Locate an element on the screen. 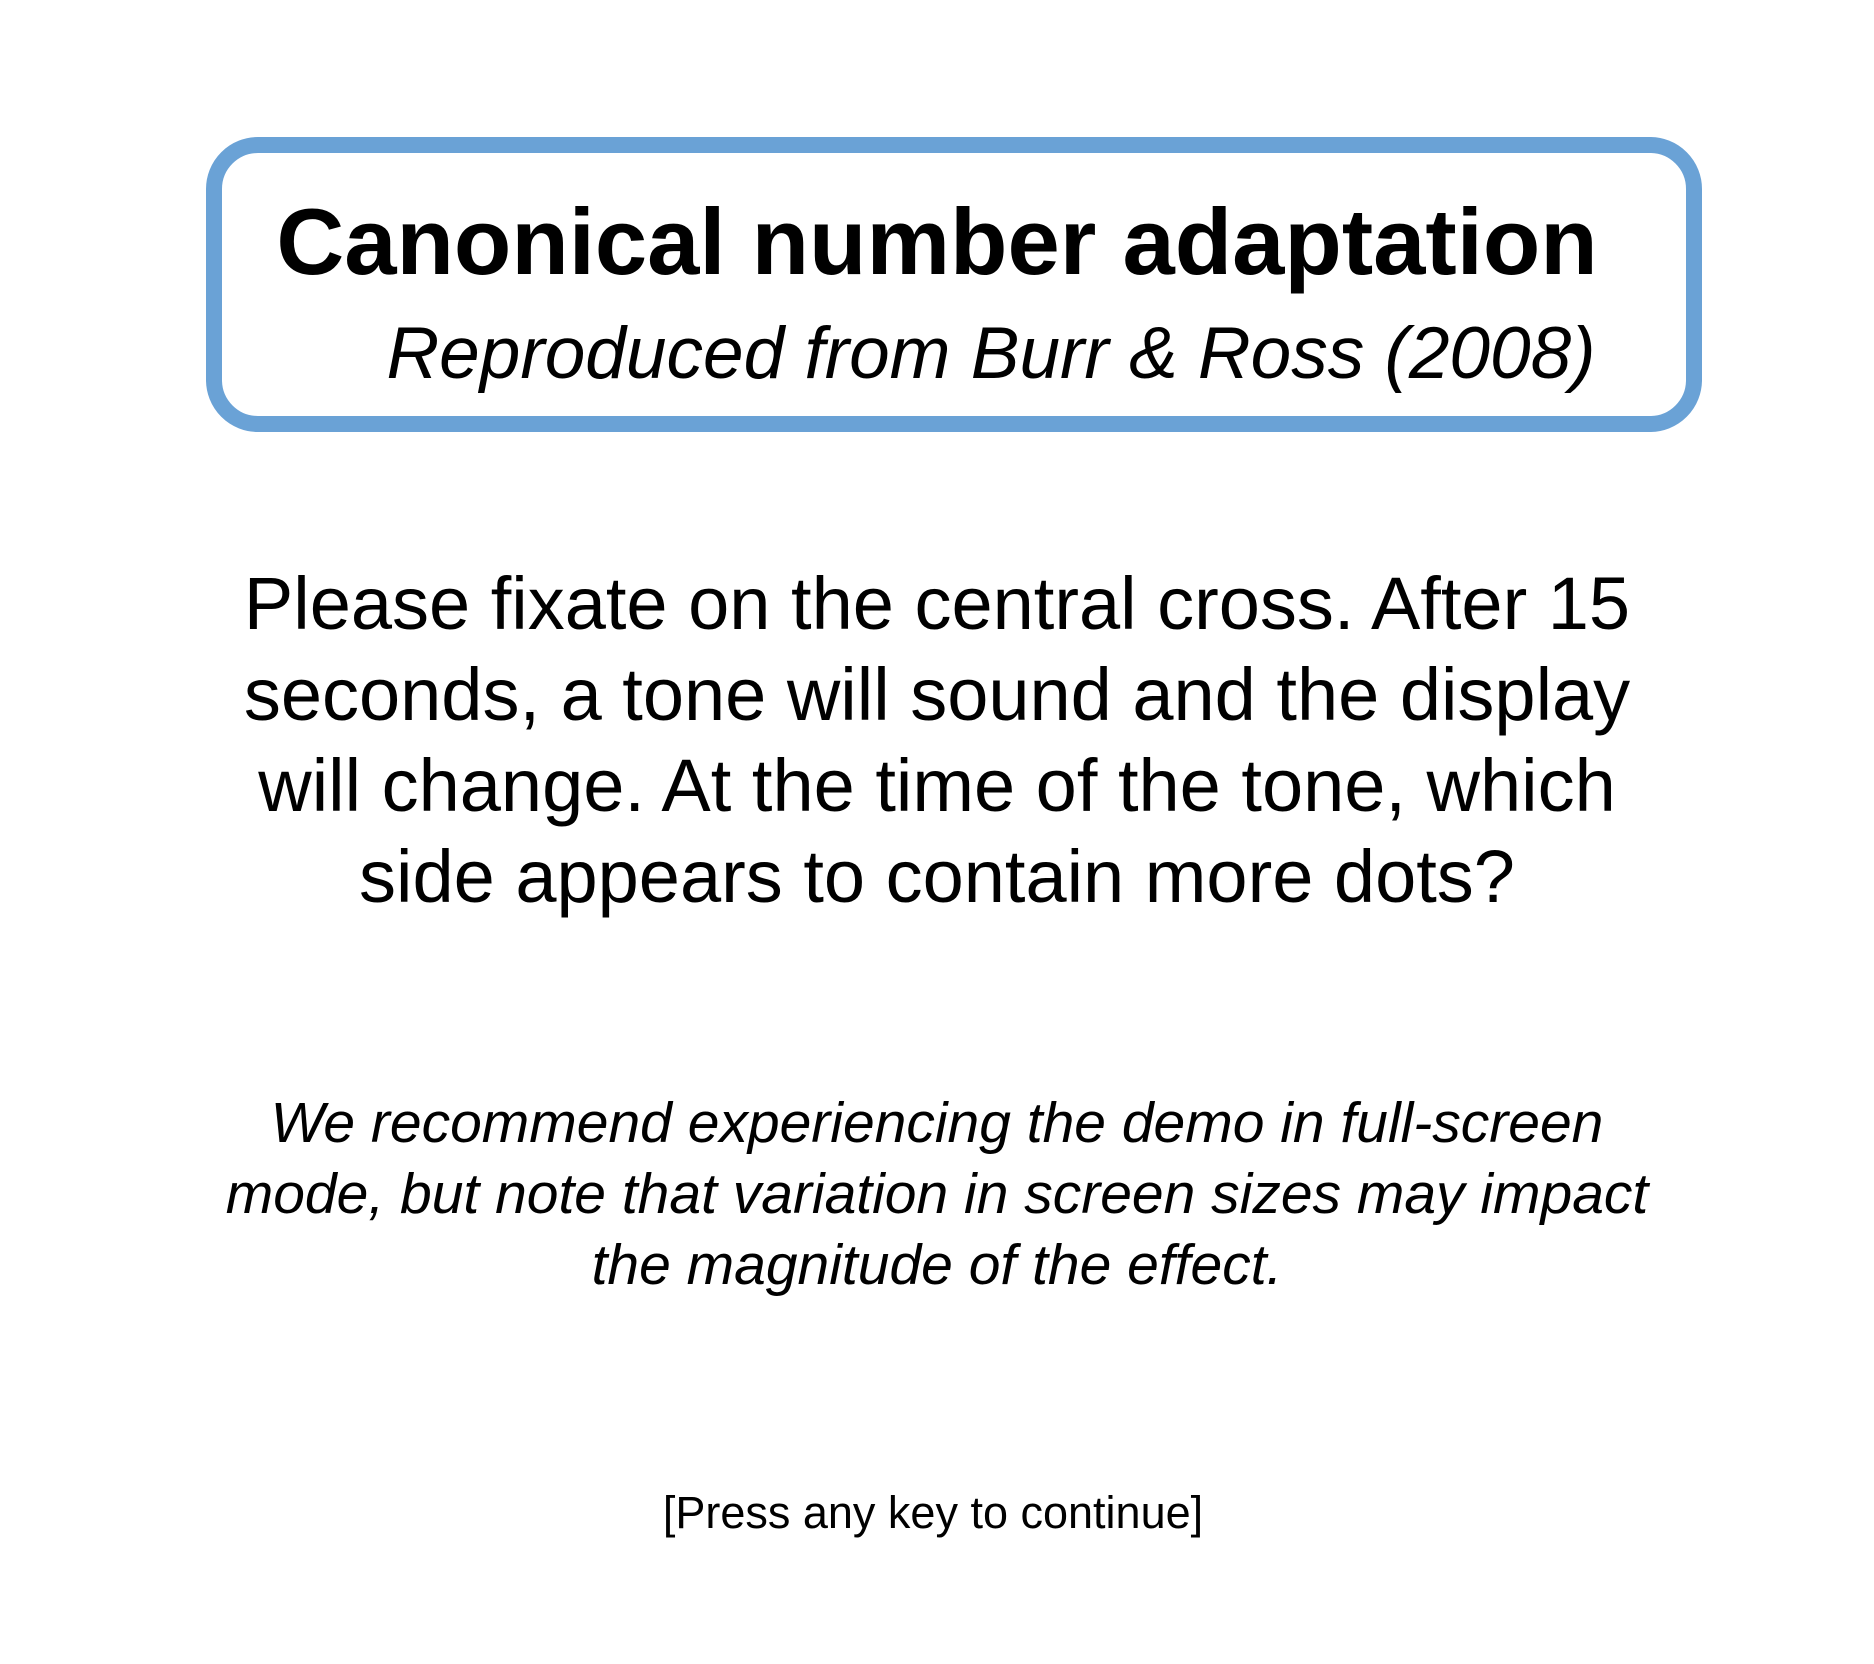 The width and height of the screenshot is (1874, 1664). continue-prompt: [Press any key to continue] is located at coordinates (933, 1512).